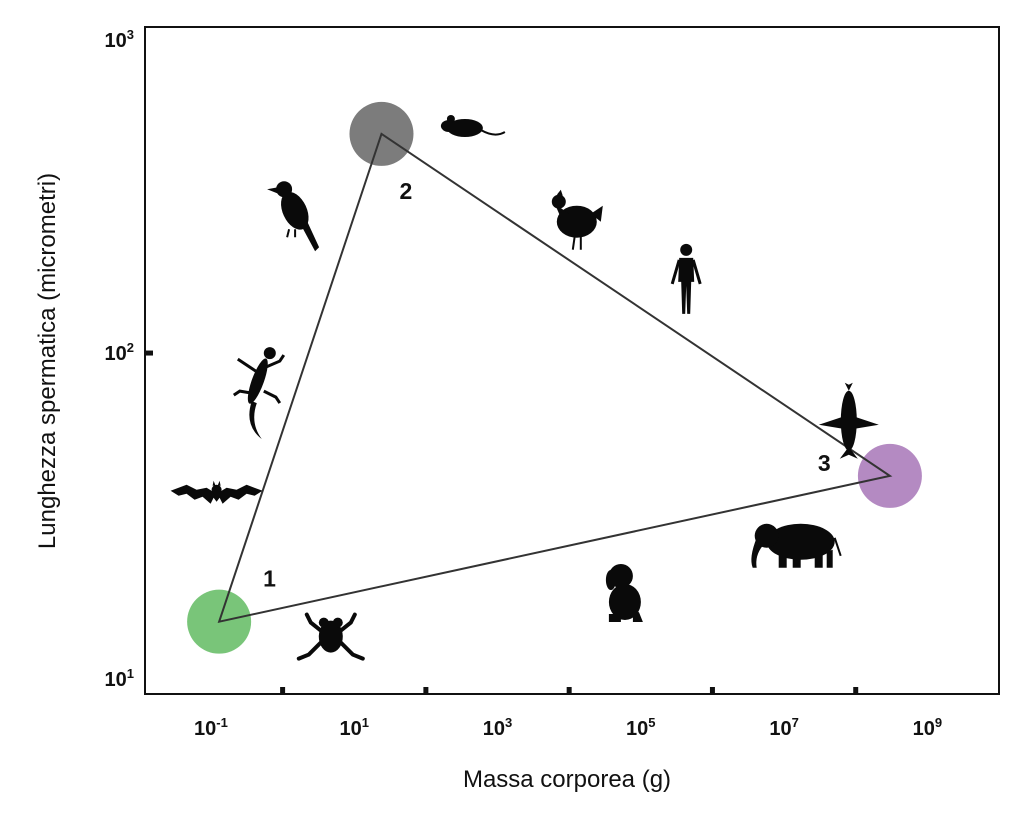 The height and width of the screenshot is (817, 1024). Describe the element at coordinates (497, 727) in the screenshot. I see `x-tick-label: 10³` at that location.